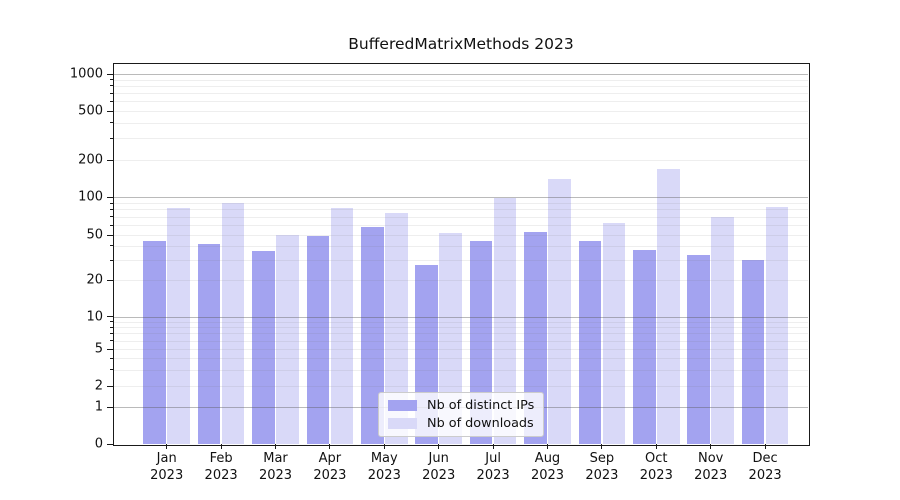 The width and height of the screenshot is (900, 500). Describe the element at coordinates (493, 467) in the screenshot. I see `x-tick-label-jul: Jul 2023` at that location.